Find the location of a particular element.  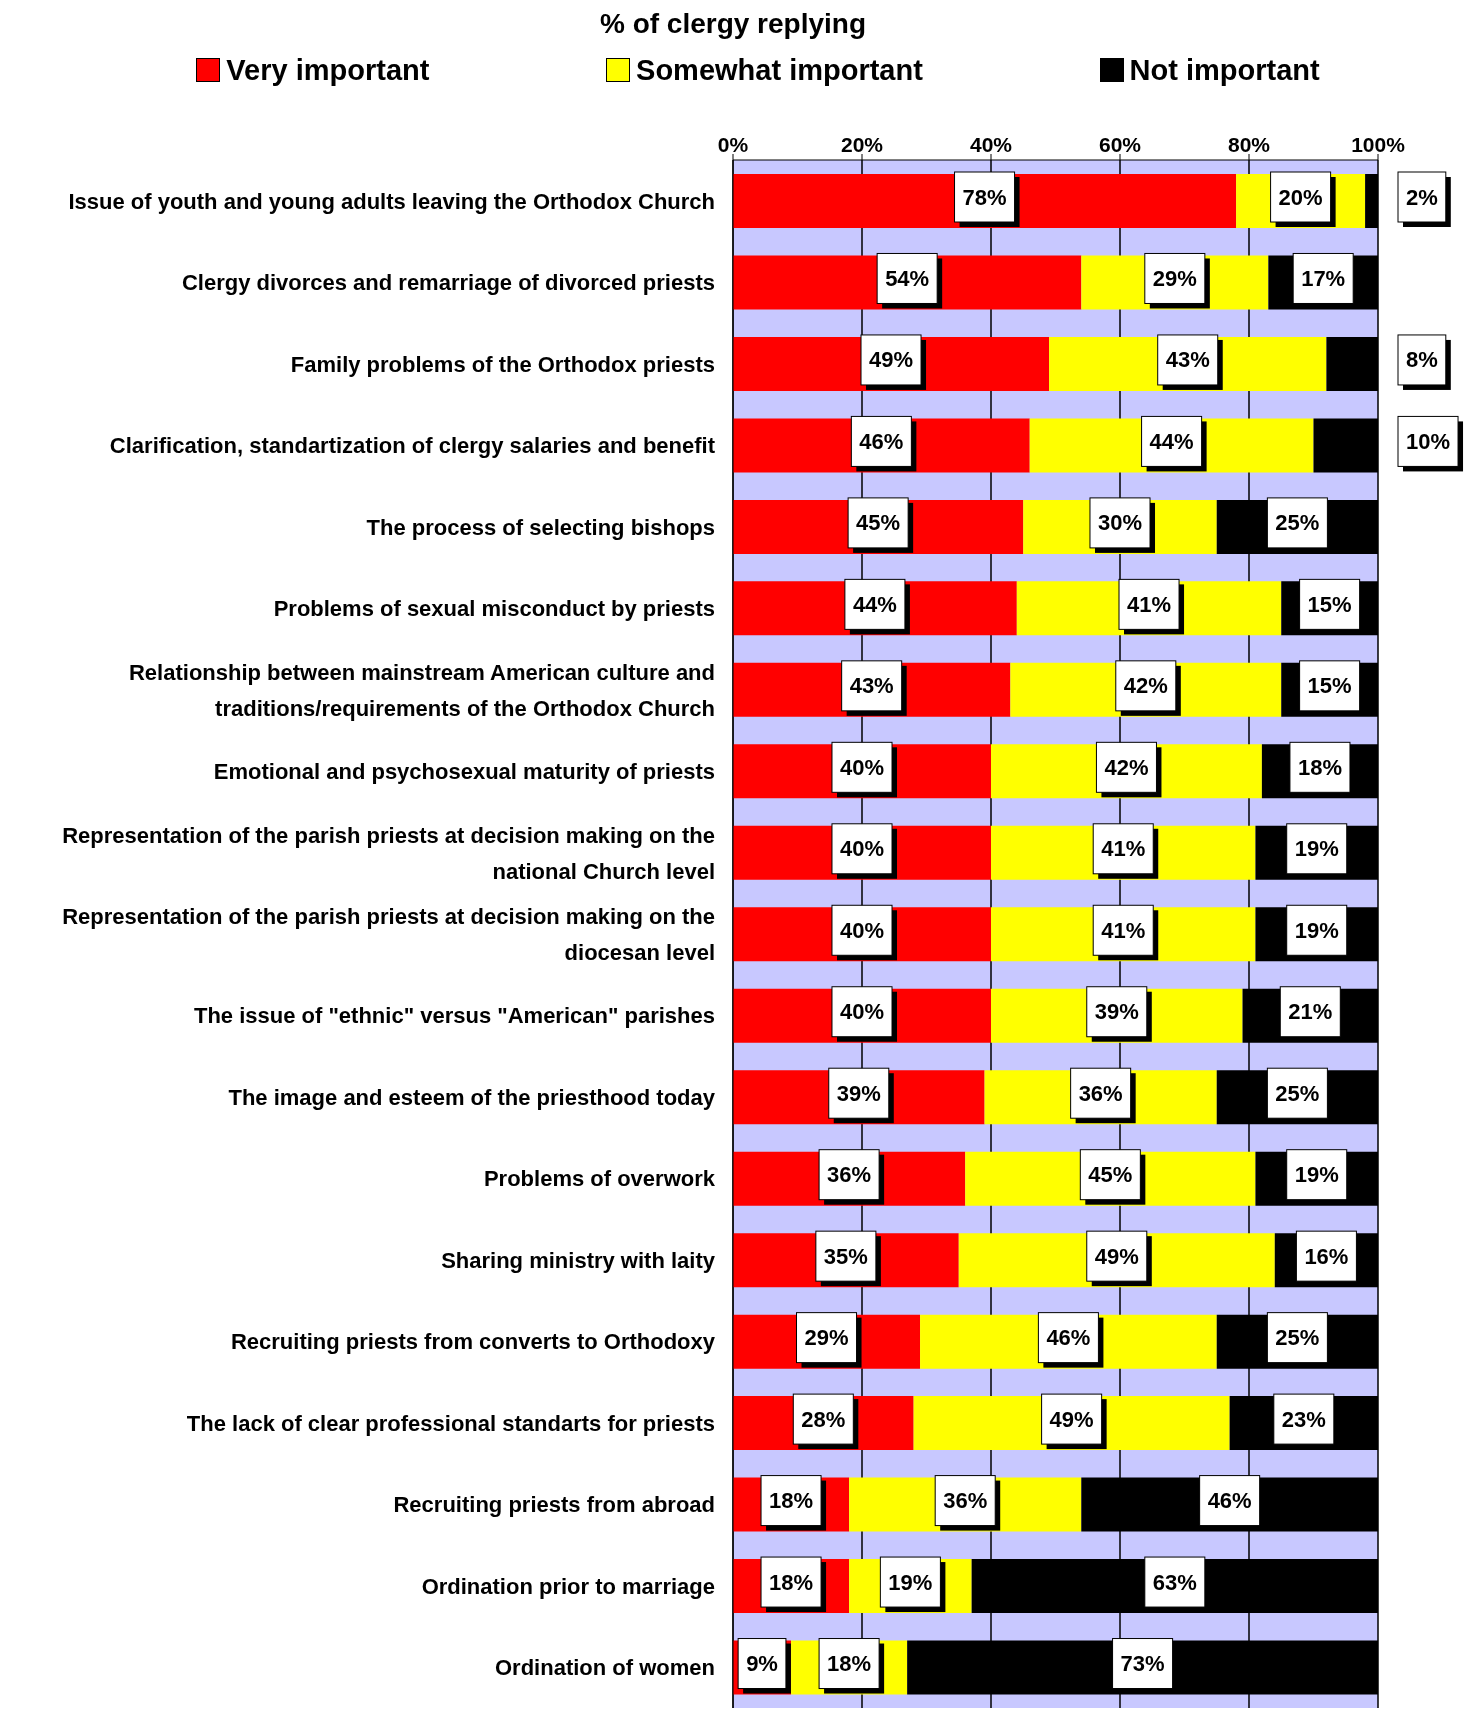

y-tick-label: The image and esteem of the priesthood today is located at coordinates (472, 1097).